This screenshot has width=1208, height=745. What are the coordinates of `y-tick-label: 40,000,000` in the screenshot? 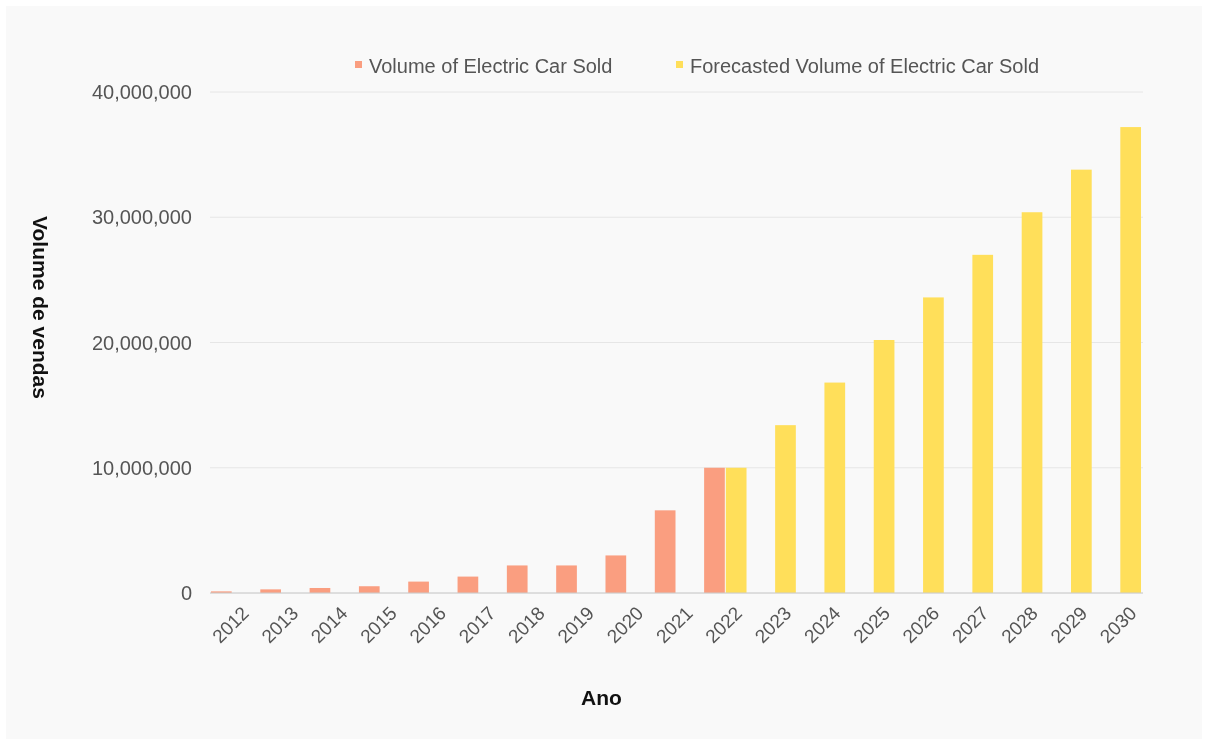 It's located at (141, 92).